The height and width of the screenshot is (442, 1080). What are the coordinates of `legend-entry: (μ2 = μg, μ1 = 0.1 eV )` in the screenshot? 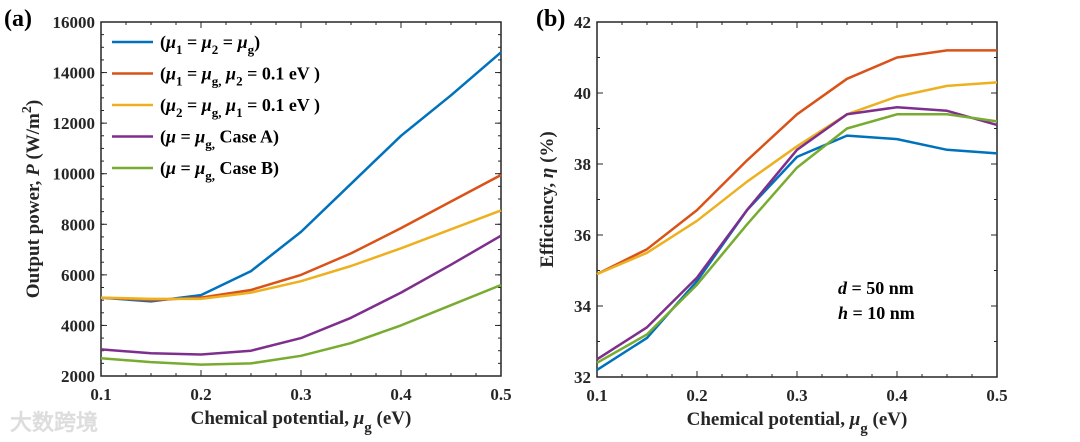 It's located at (240, 107).